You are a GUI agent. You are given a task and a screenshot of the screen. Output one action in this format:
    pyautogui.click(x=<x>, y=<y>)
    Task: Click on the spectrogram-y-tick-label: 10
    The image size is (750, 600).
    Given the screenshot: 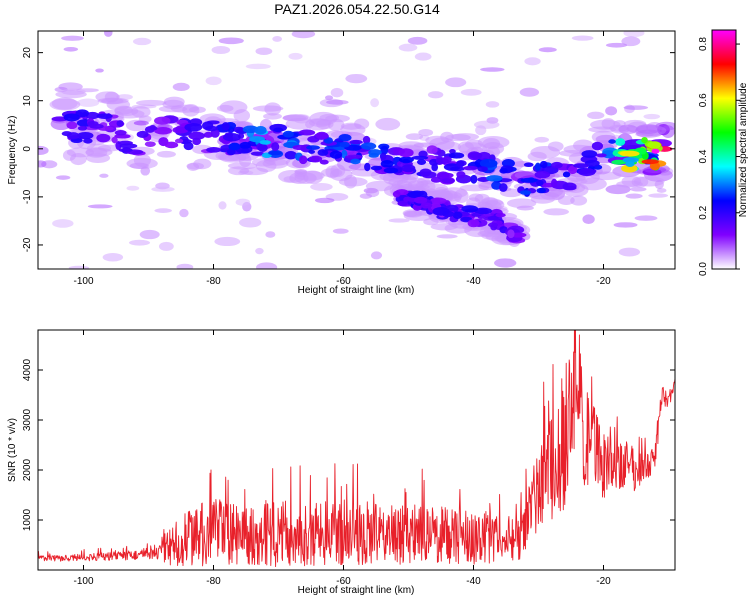 What is the action you would take?
    pyautogui.click(x=27, y=101)
    